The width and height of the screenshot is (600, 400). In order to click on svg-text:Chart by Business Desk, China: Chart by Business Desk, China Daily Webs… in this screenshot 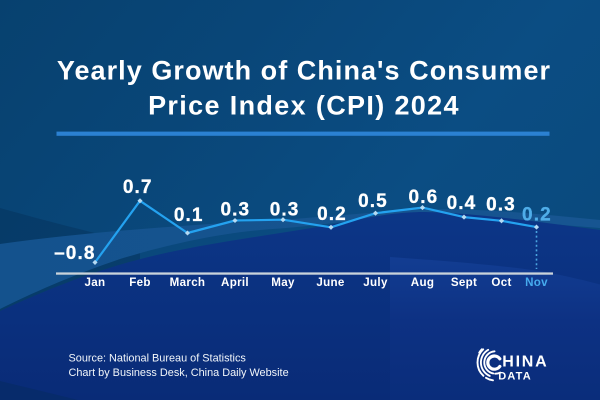, I will do `click(179, 373)`.